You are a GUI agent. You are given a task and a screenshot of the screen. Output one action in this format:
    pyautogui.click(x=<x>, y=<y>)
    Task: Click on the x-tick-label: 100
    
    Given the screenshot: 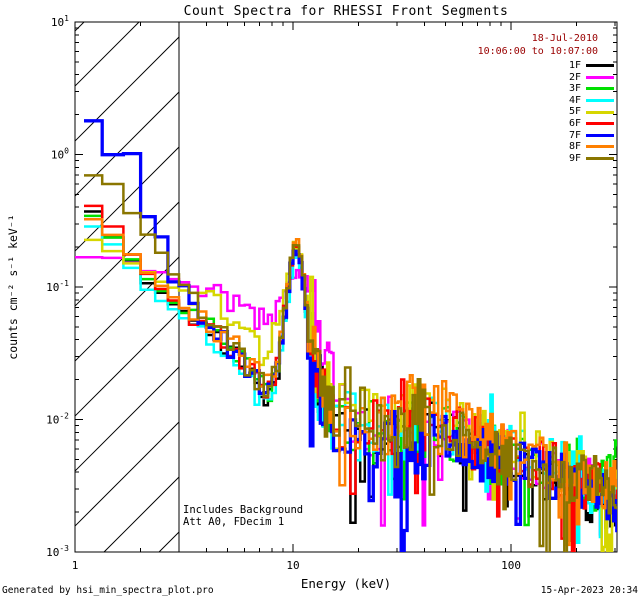 What is the action you would take?
    pyautogui.click(x=511, y=565)
    